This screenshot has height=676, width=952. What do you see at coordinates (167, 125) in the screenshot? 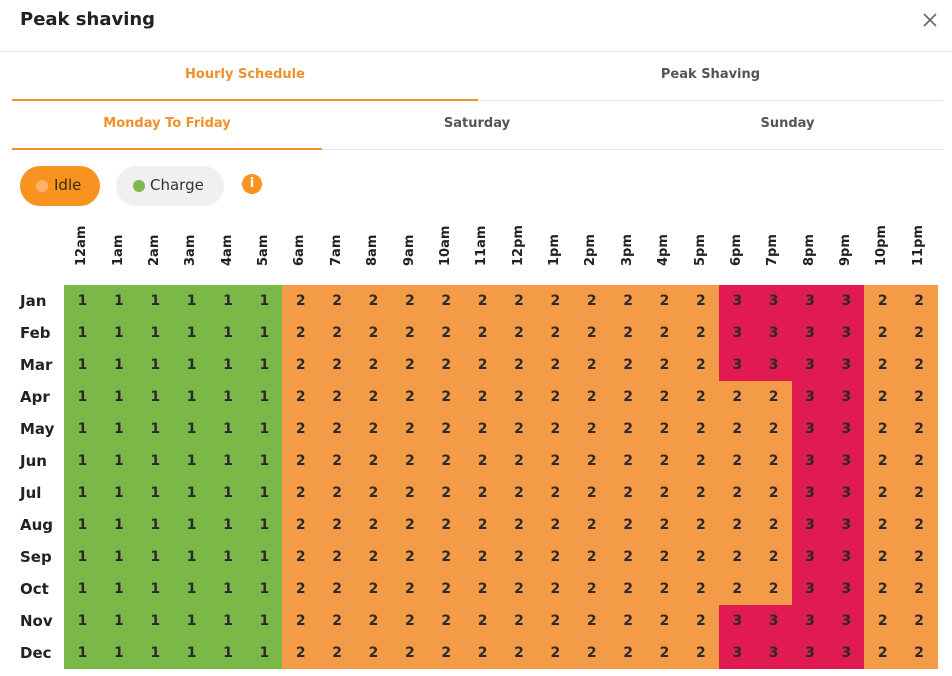
I see `tab-monday-to-friday: Monday To Friday` at bounding box center [167, 125].